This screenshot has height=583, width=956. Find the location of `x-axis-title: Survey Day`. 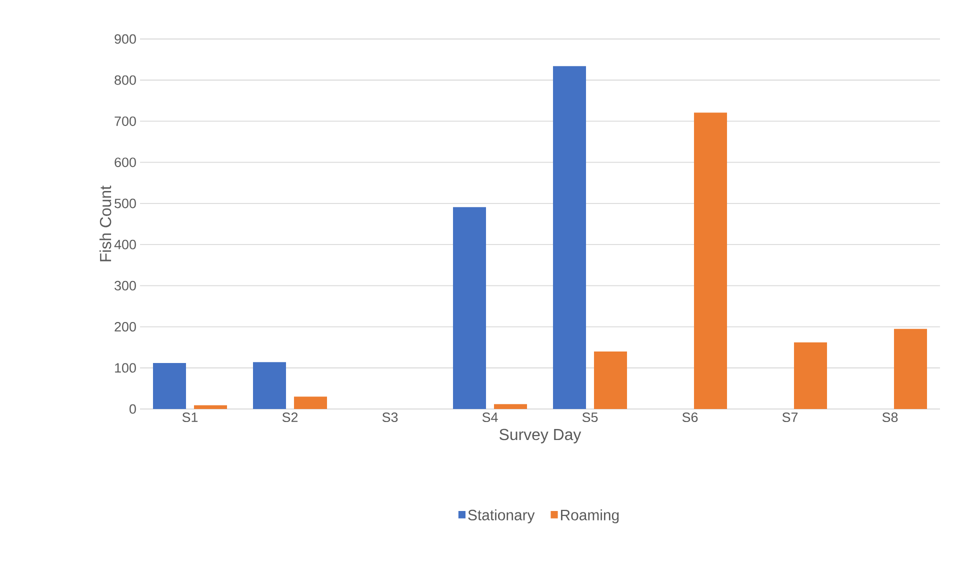

x-axis-title: Survey Day is located at coordinates (541, 436).